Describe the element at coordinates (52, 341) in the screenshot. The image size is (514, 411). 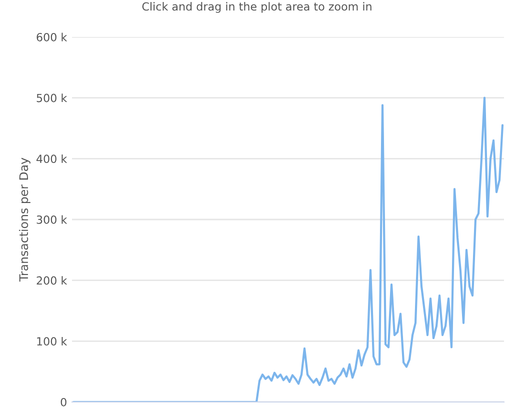
I see `y-tick-label: 100 k` at that location.